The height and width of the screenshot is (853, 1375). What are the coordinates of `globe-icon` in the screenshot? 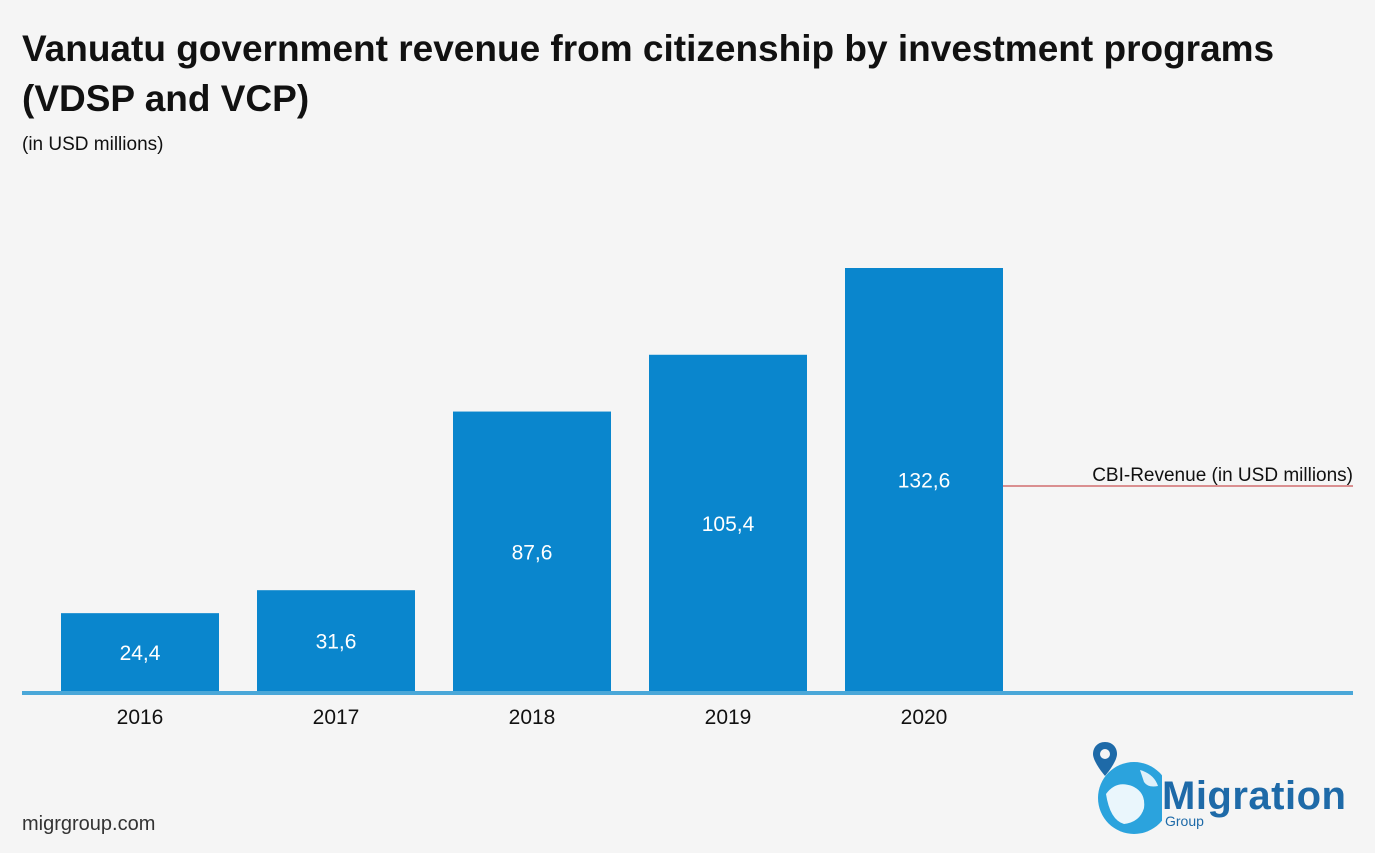 It's located at (1130, 798).